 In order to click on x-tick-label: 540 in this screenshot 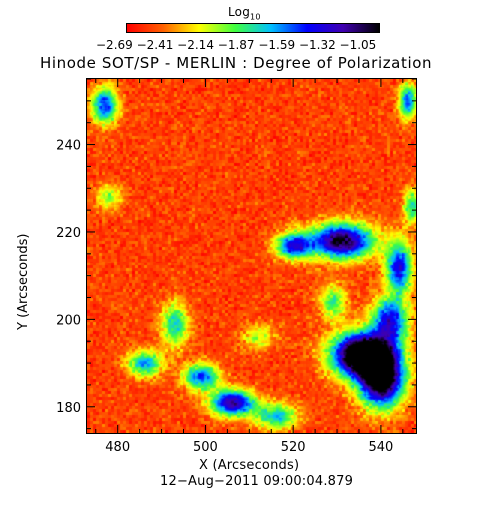, I will do `click(380, 447)`.